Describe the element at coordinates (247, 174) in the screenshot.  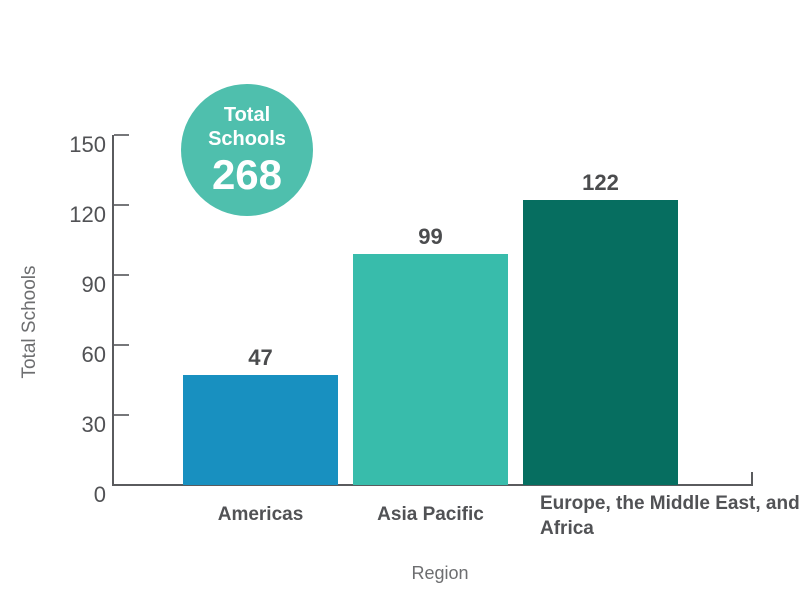
I see `badge-total-value: 268` at that location.